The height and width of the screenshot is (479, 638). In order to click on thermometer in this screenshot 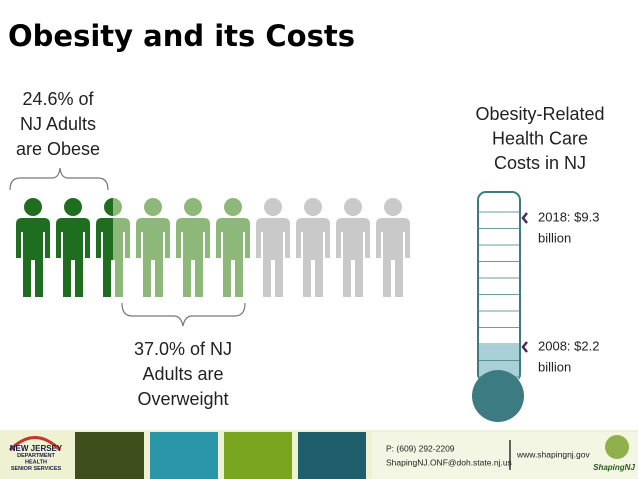, I will do `click(498, 306)`.